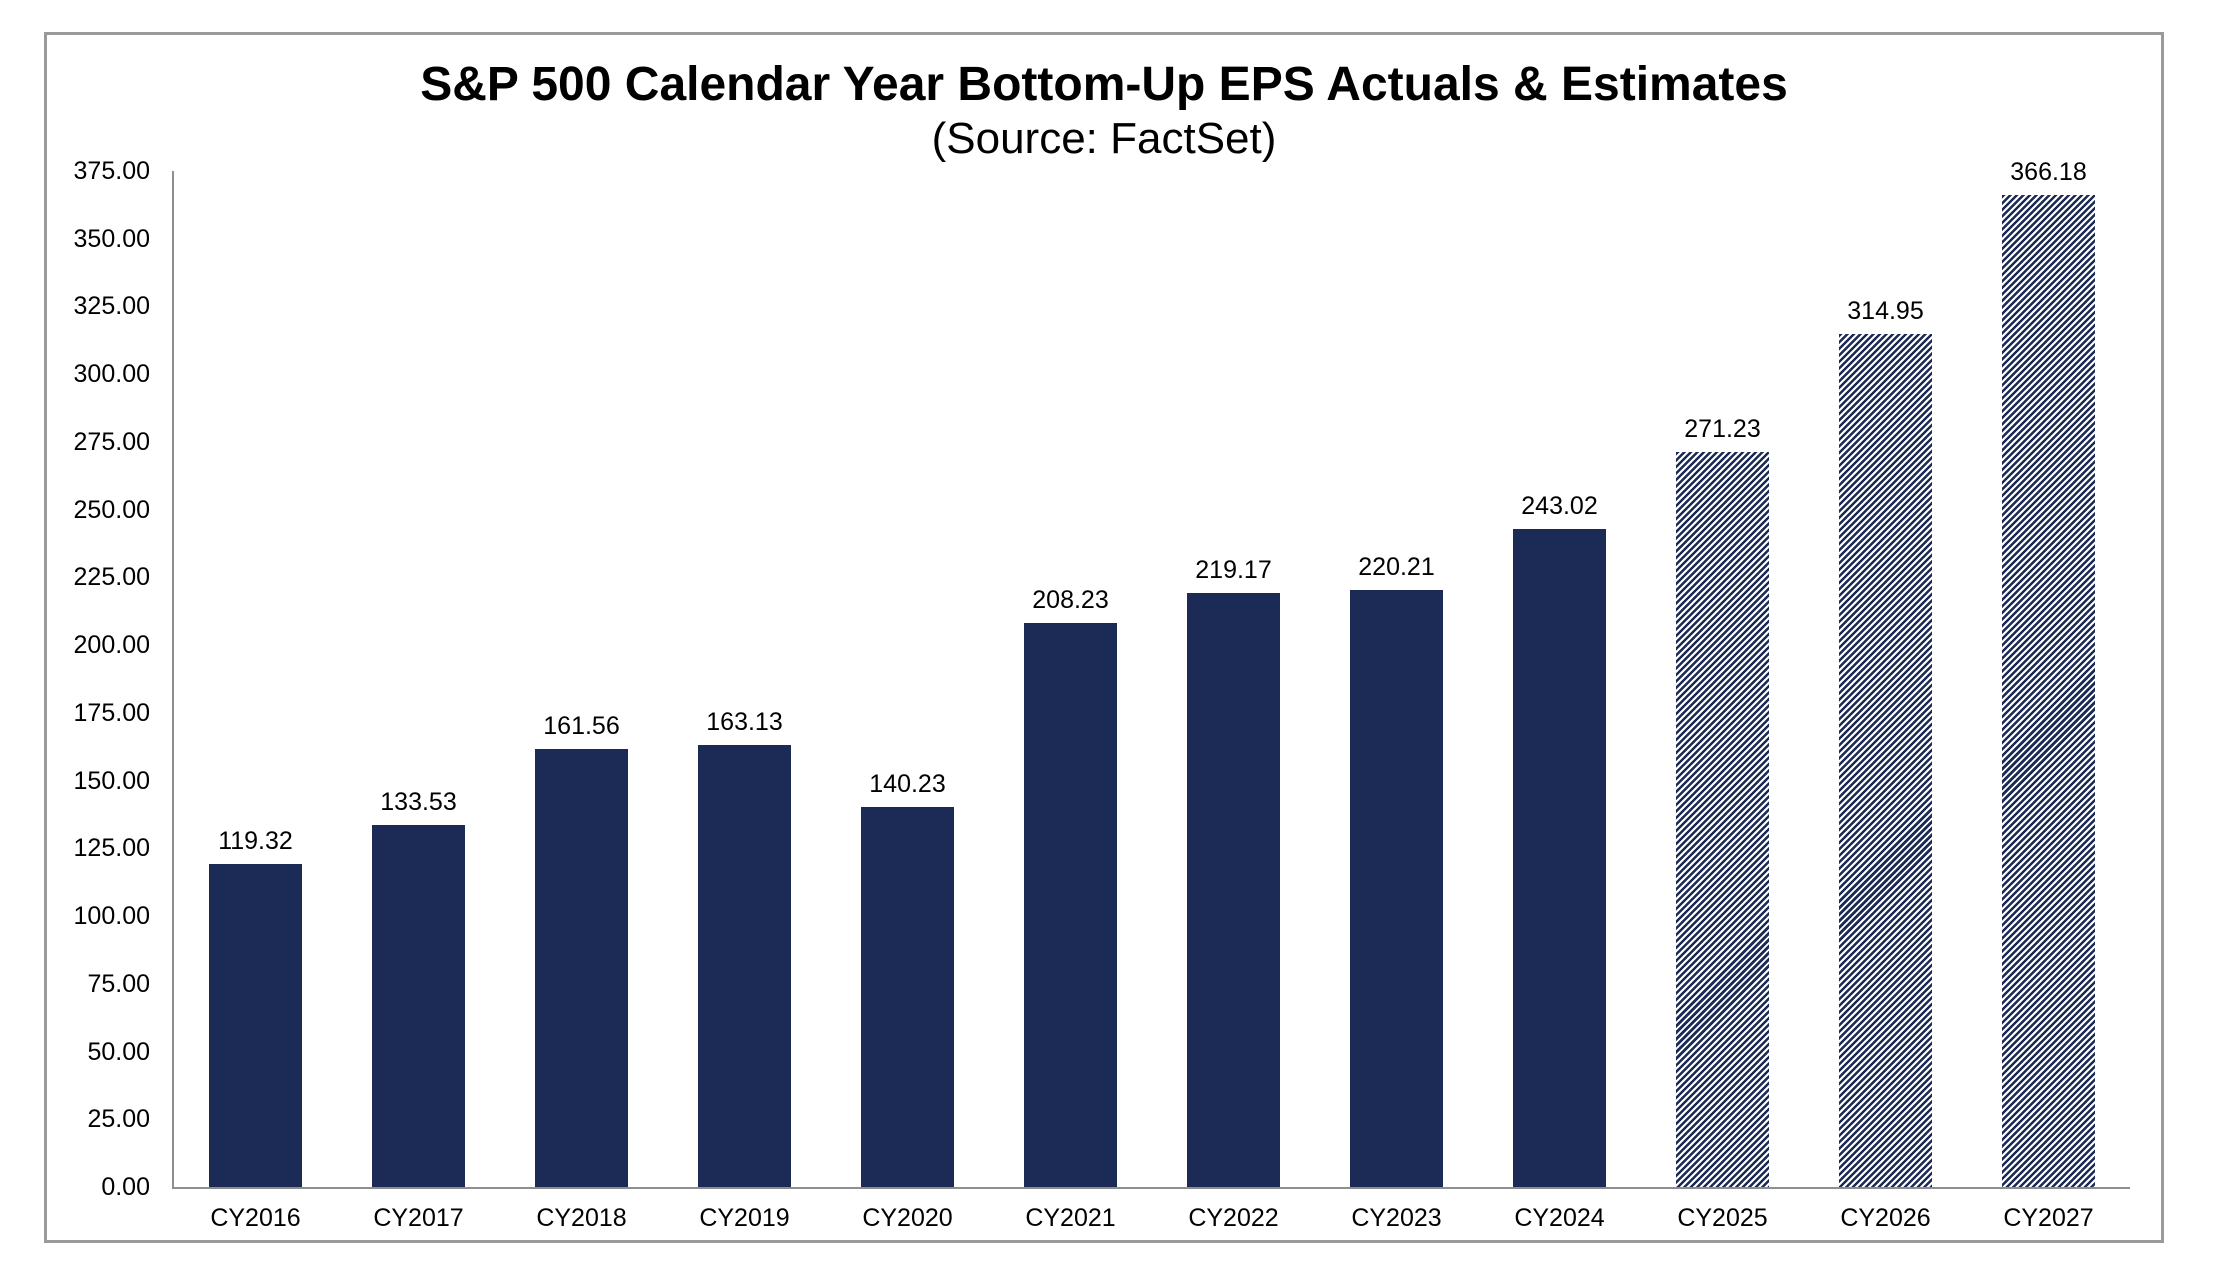 The height and width of the screenshot is (1272, 2224). I want to click on y-axis-tick-label: 75.00, so click(118, 983).